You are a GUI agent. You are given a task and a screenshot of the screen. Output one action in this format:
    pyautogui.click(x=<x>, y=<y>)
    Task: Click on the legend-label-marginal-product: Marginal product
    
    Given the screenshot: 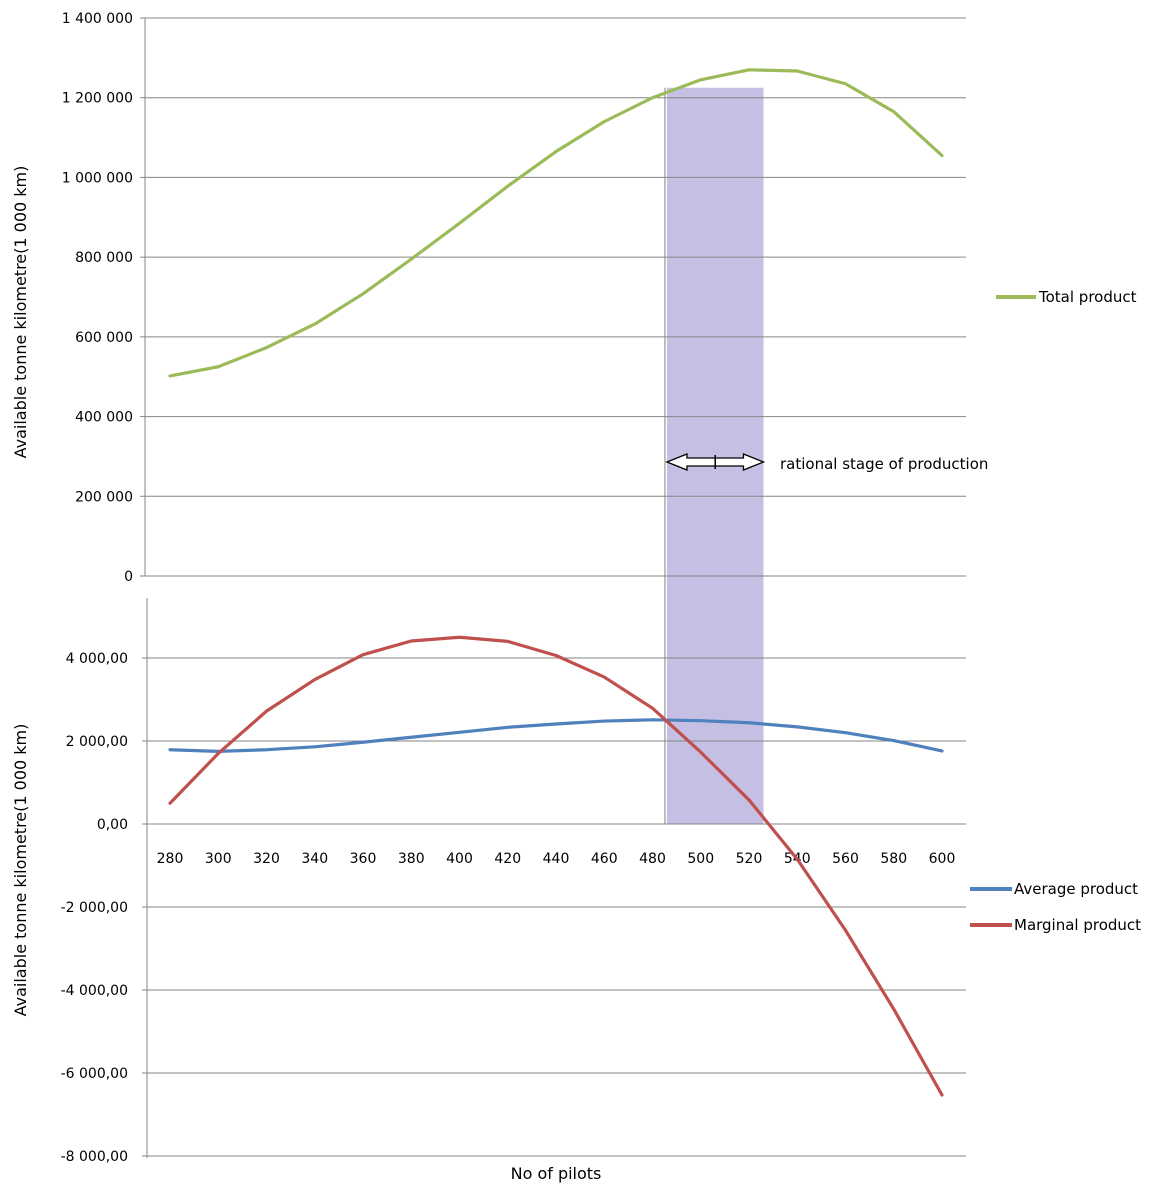 What is the action you would take?
    pyautogui.click(x=1077, y=925)
    